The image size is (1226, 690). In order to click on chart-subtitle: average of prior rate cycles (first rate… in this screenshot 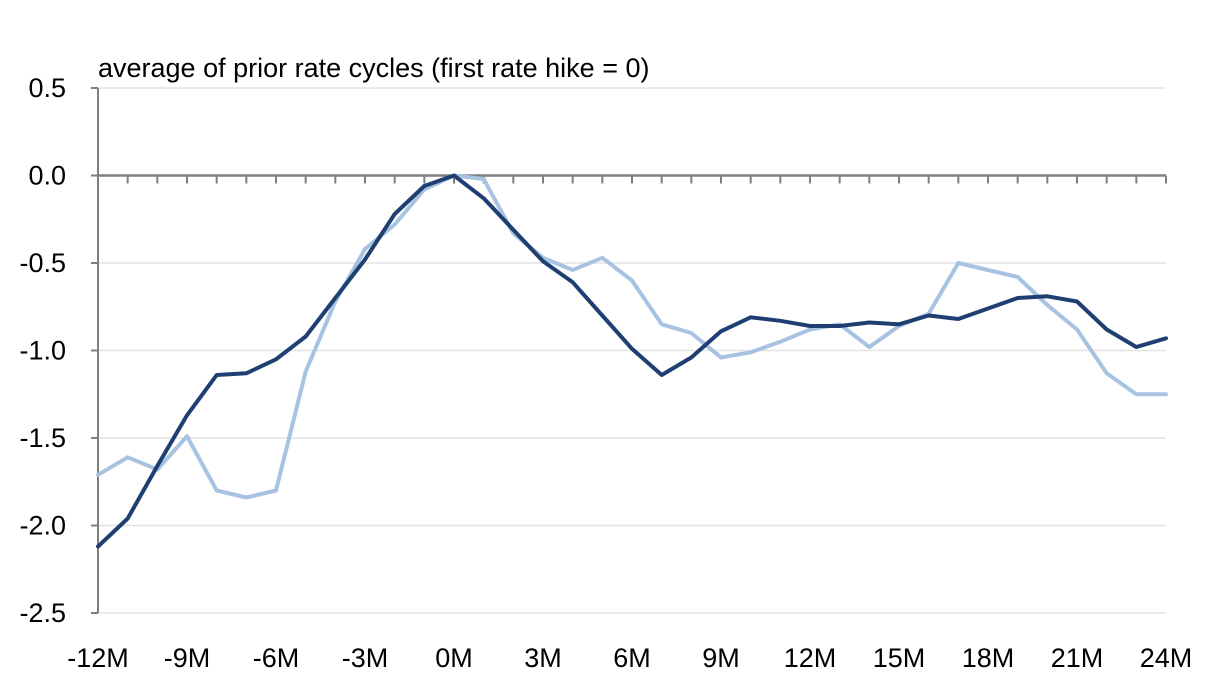, I will do `click(373, 68)`.